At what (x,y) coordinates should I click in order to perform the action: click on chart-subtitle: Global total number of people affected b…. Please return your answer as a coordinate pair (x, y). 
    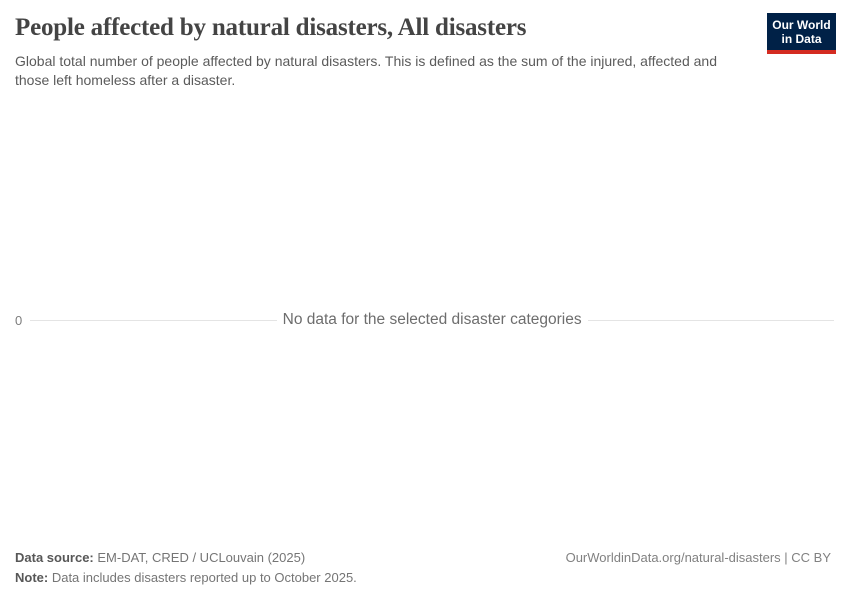
    Looking at the image, I should click on (366, 70).